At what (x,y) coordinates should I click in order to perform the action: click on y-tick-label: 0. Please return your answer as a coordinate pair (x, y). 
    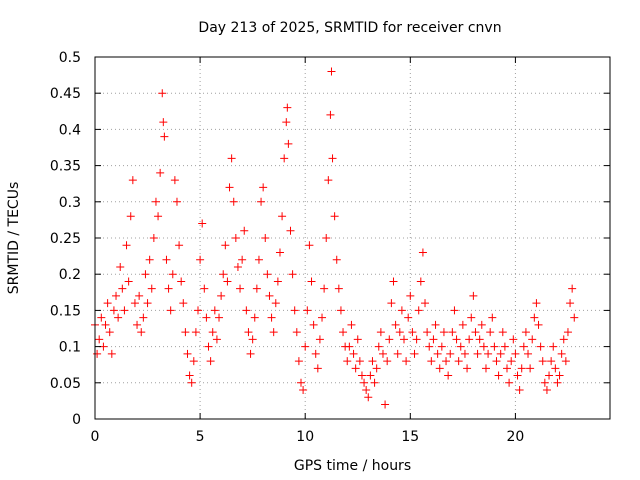
    Looking at the image, I should click on (76, 420).